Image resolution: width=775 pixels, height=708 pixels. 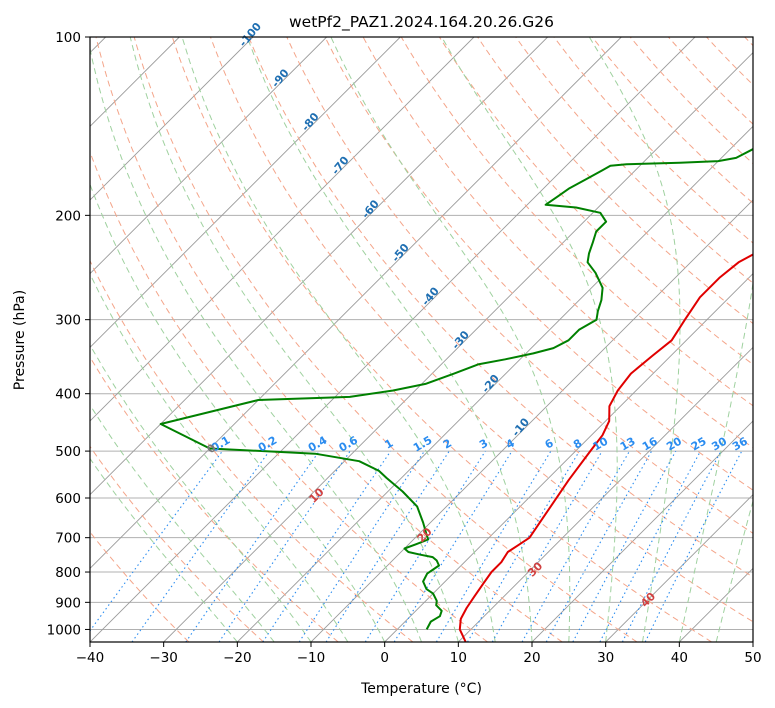 I want to click on x-tick-label: −10, so click(x=311, y=658).